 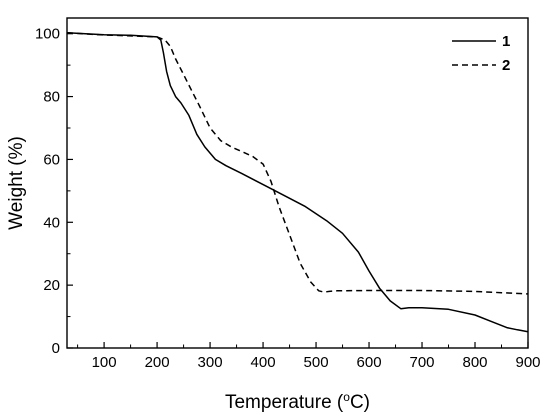 I want to click on y-tick-label-20: 20, so click(x=51, y=285).